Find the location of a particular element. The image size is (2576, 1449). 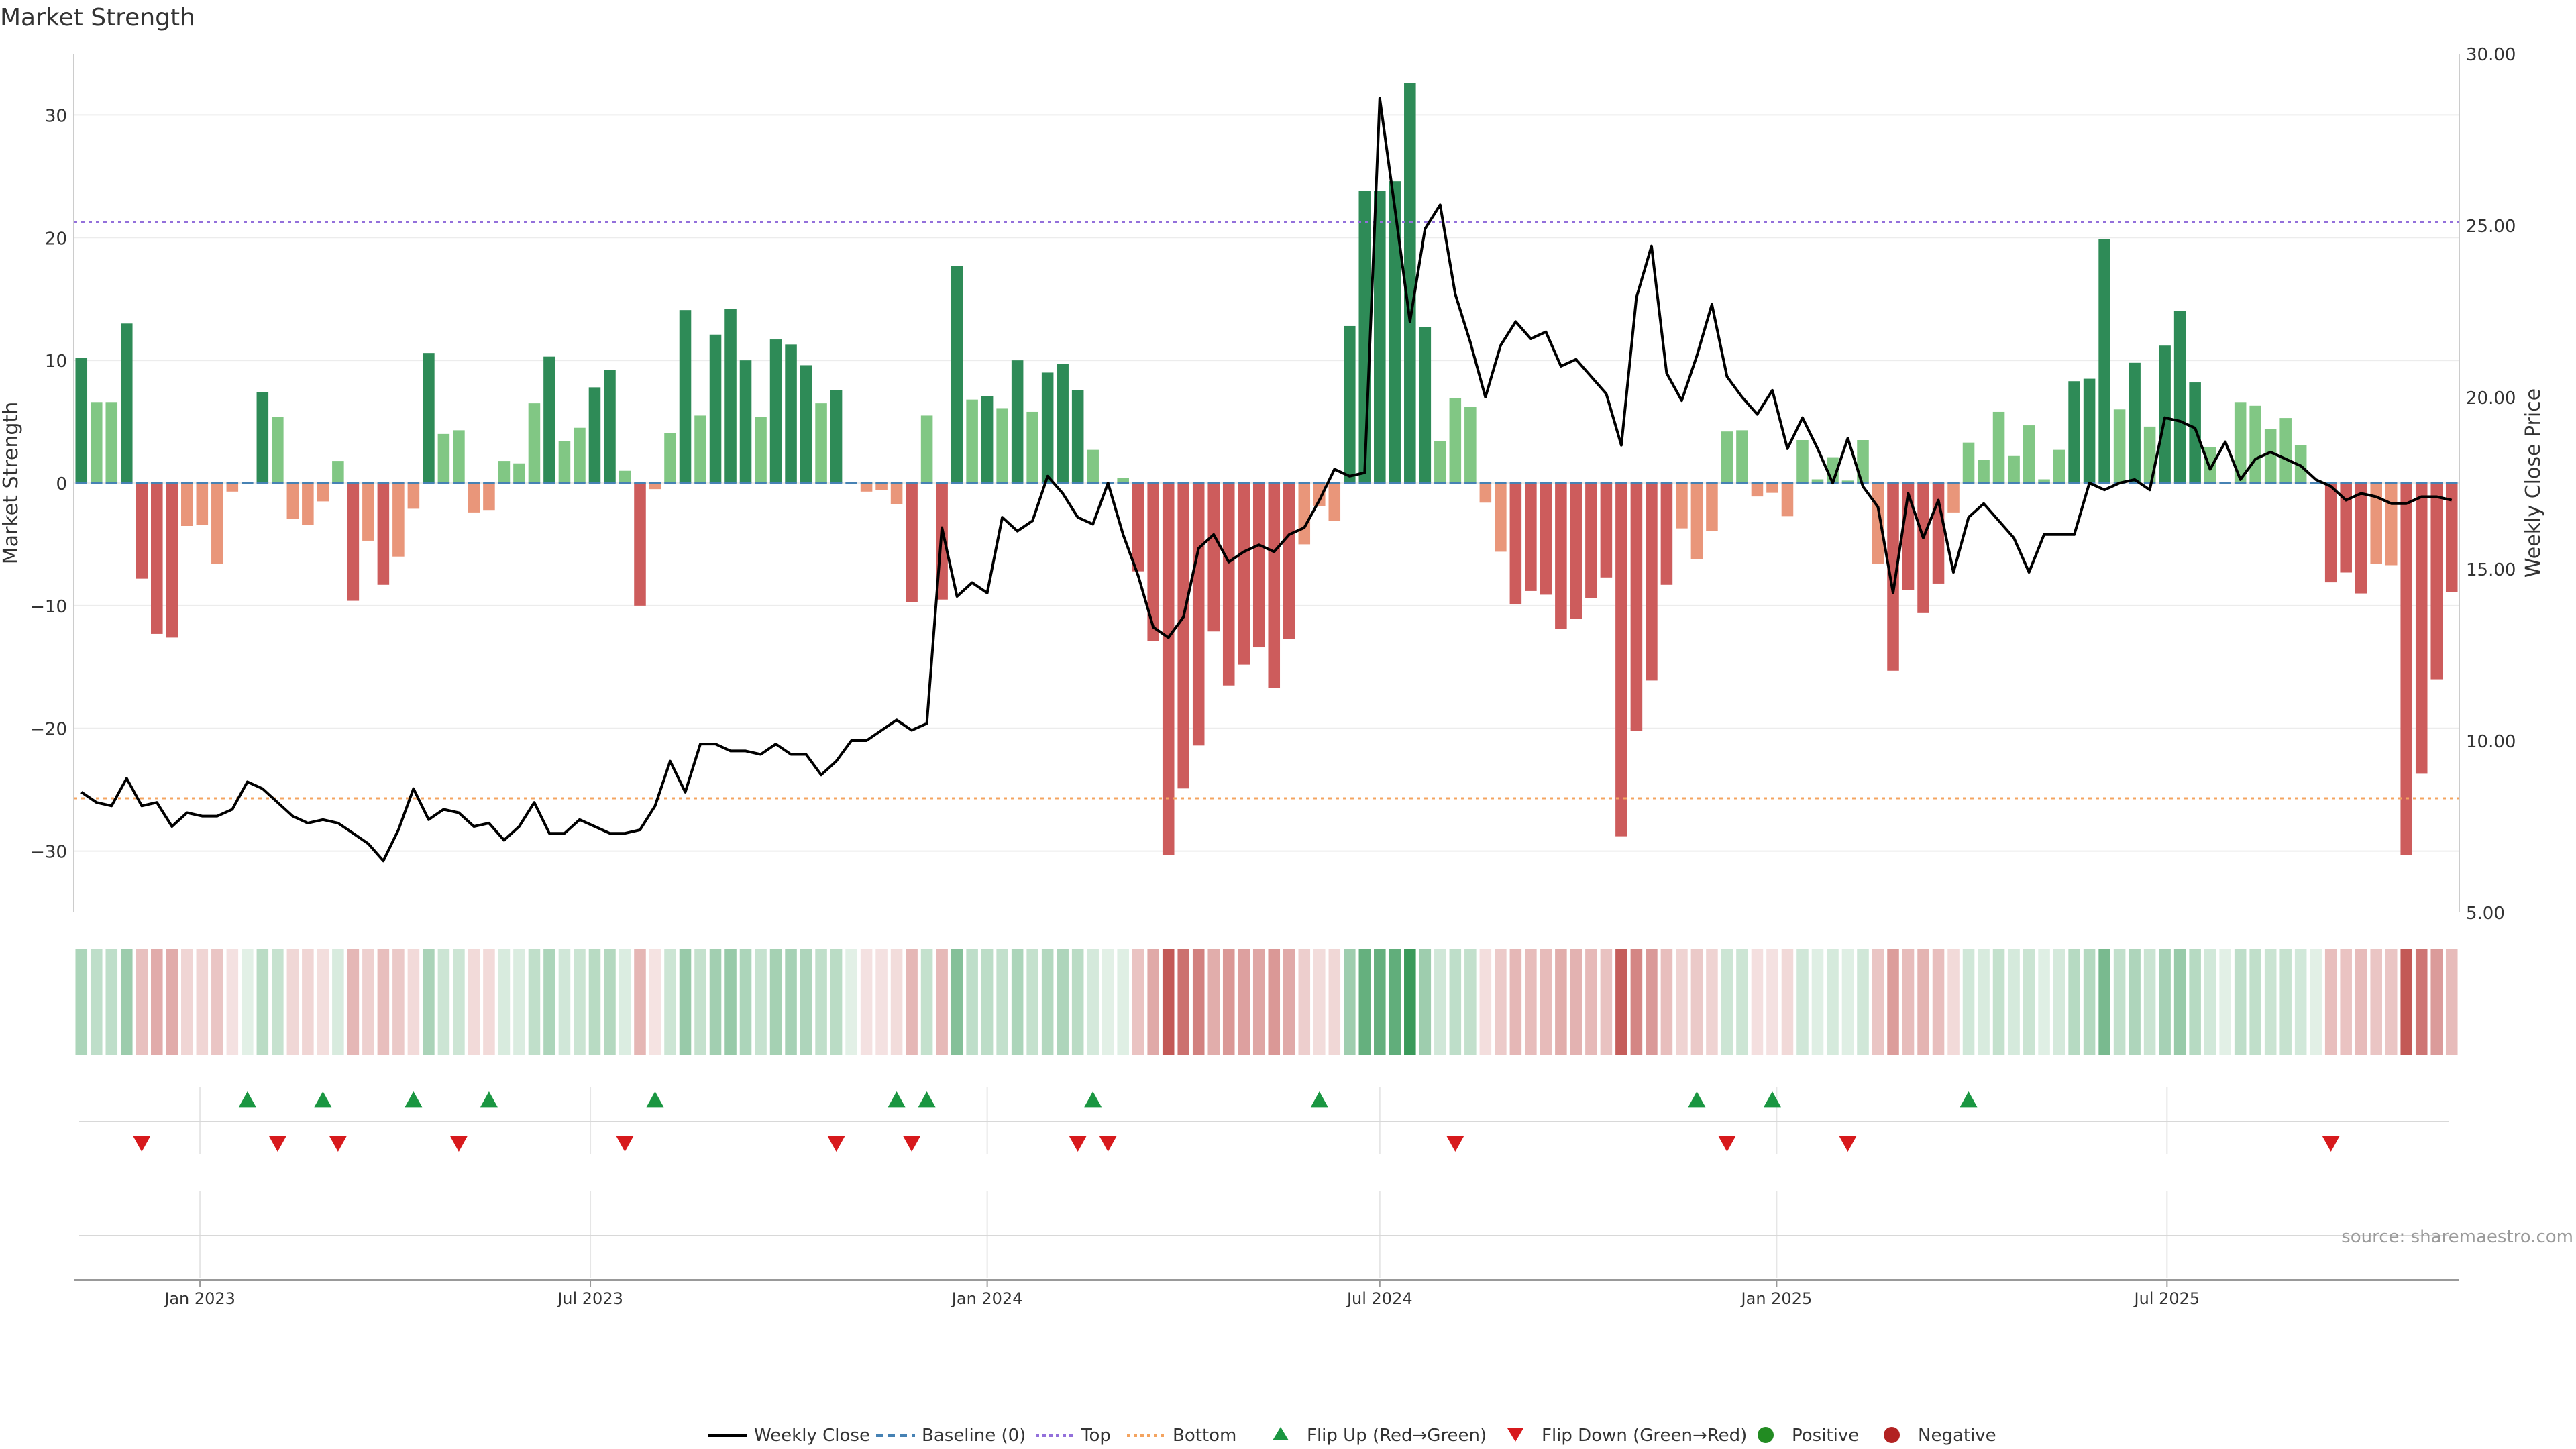

x-tick-label: Jan 2023 is located at coordinates (199, 1298).